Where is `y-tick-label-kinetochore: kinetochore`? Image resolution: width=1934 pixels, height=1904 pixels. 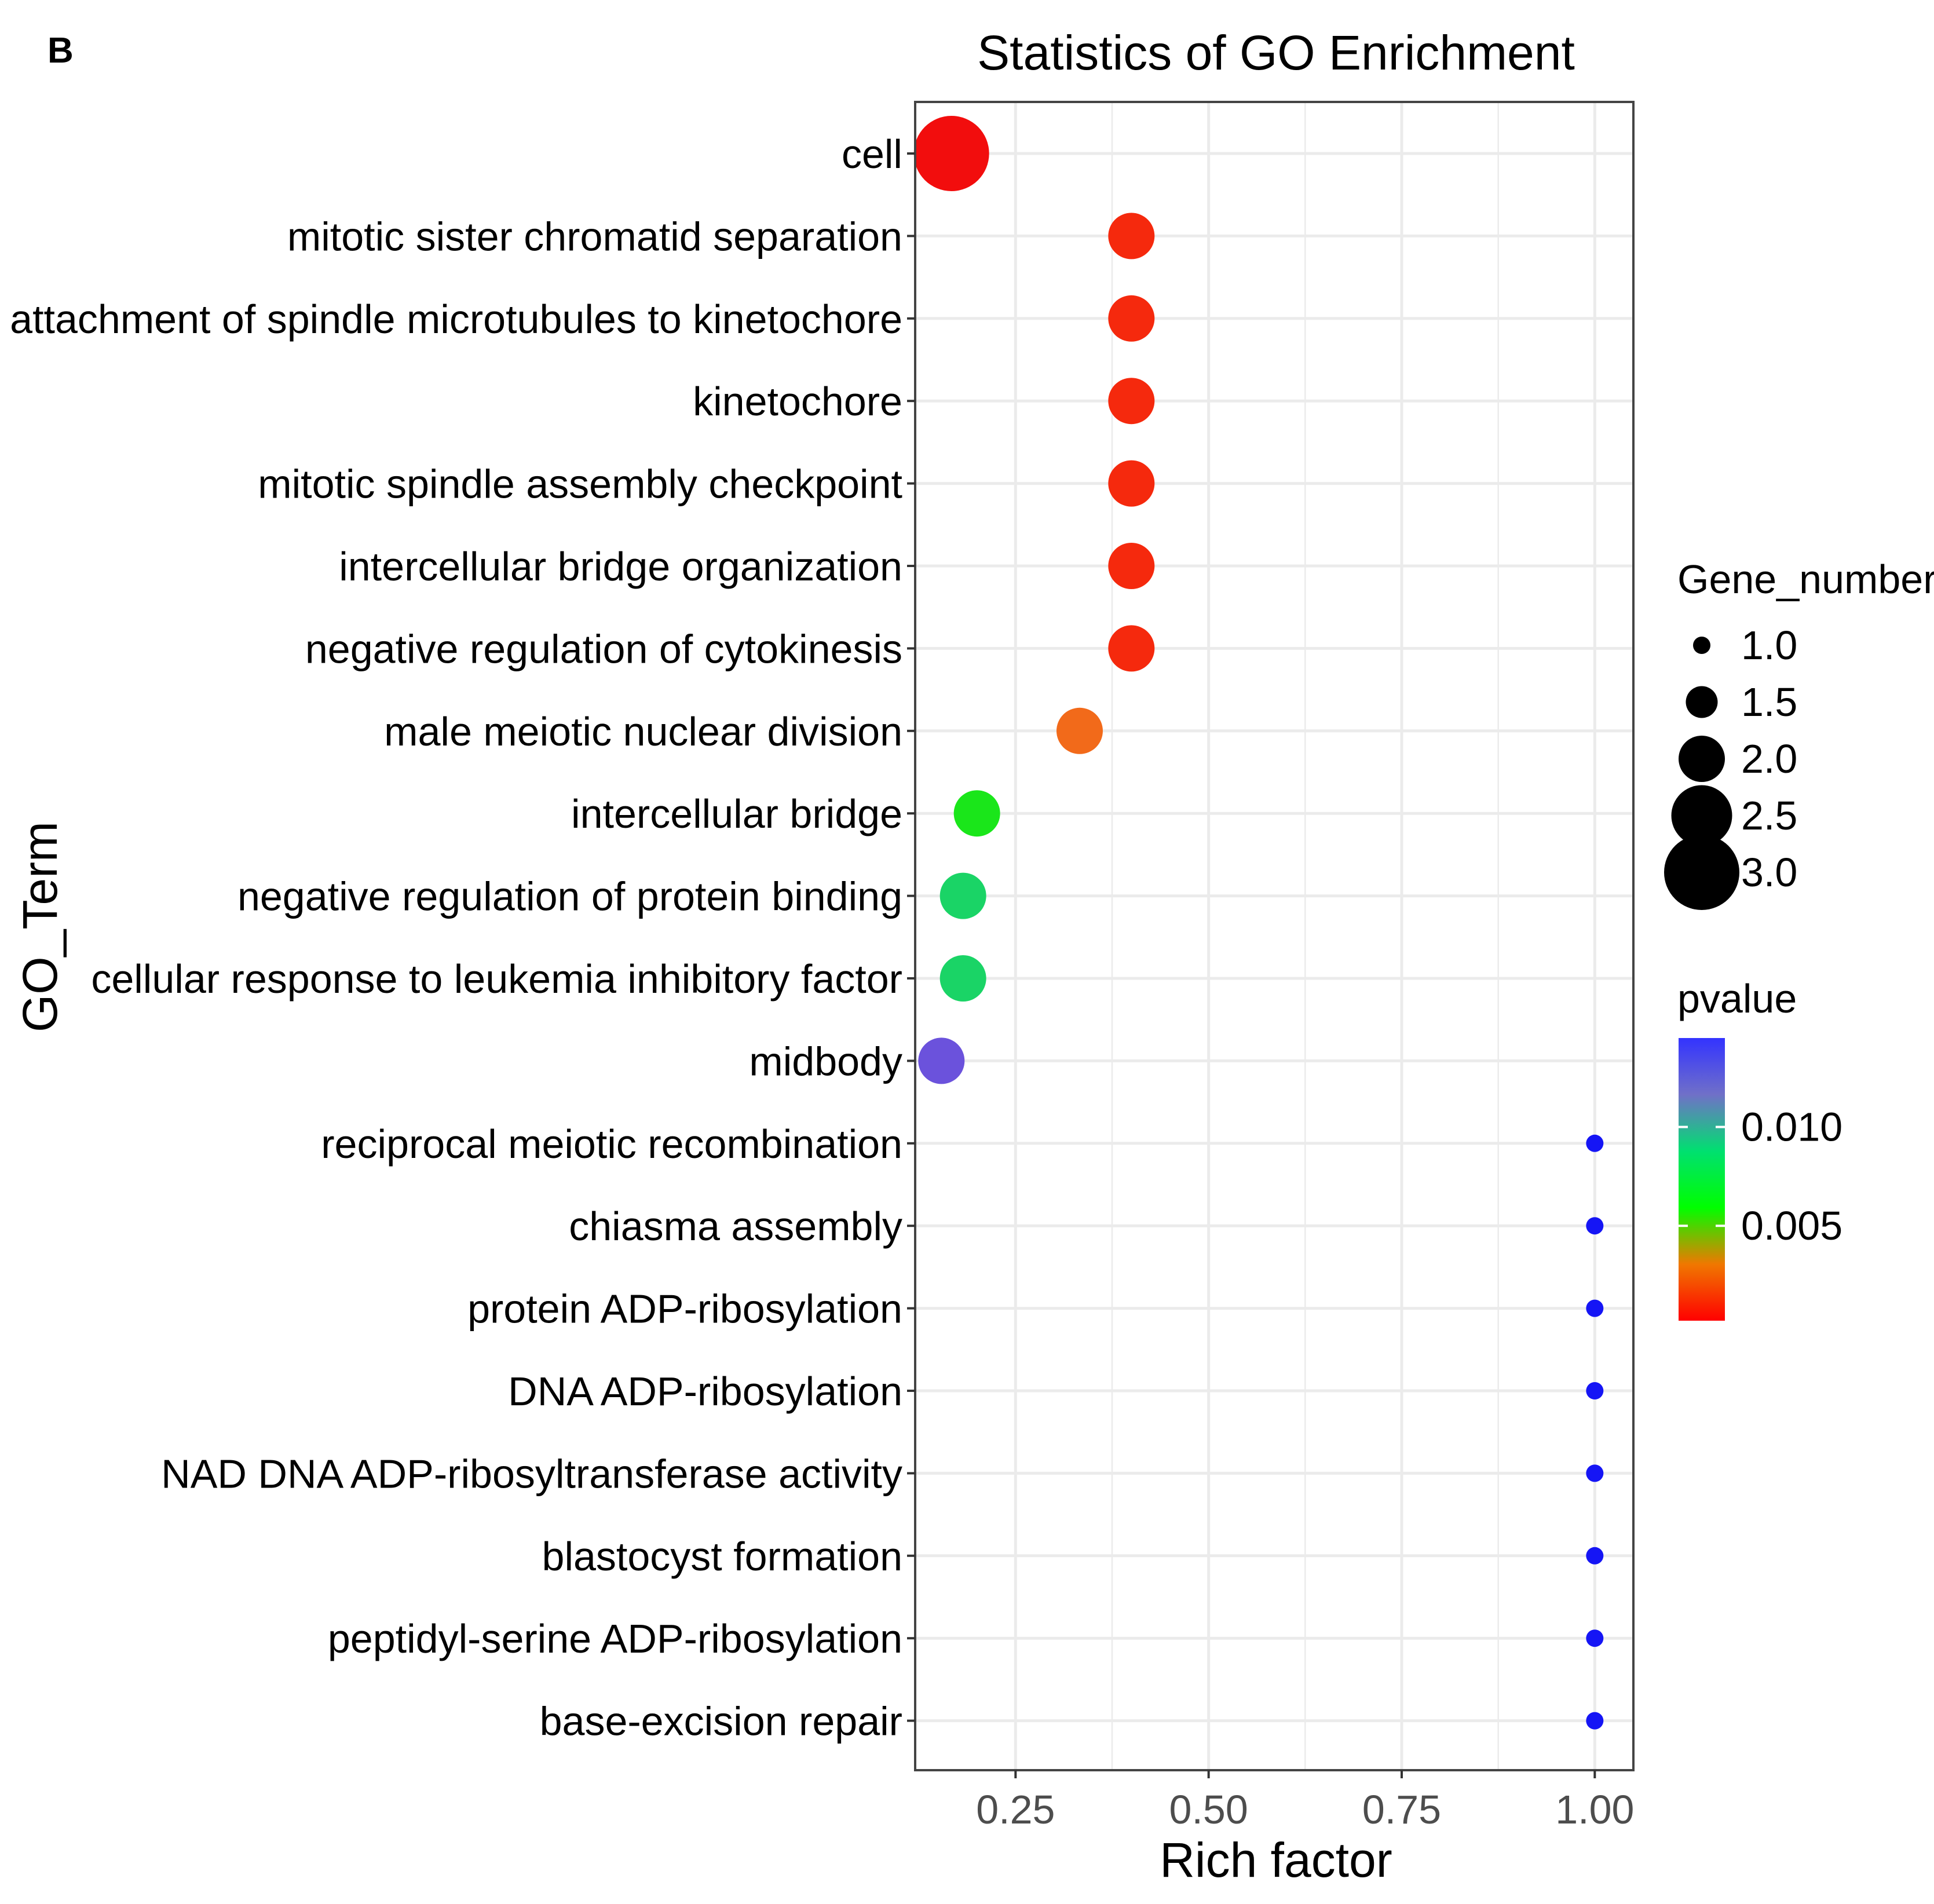 y-tick-label-kinetochore: kinetochore is located at coordinates (798, 401).